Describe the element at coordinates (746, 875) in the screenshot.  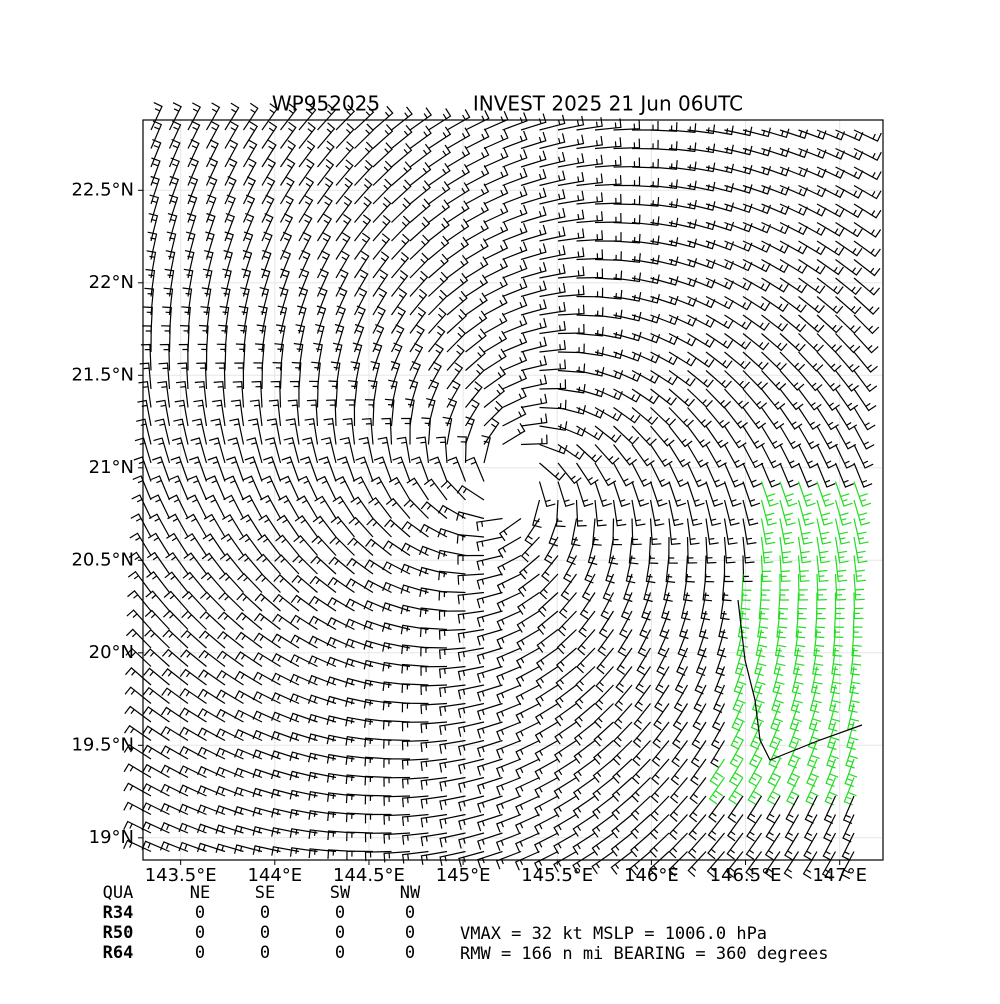
I see `x-tick-label: 146.5°E` at that location.